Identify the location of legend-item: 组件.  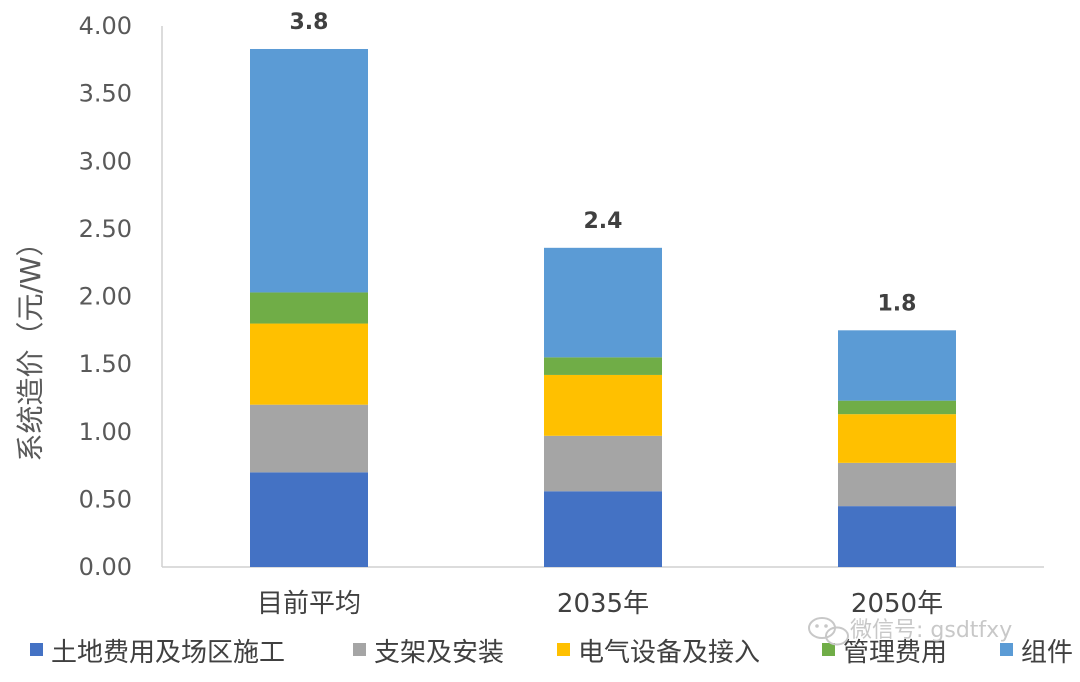
(1036, 653).